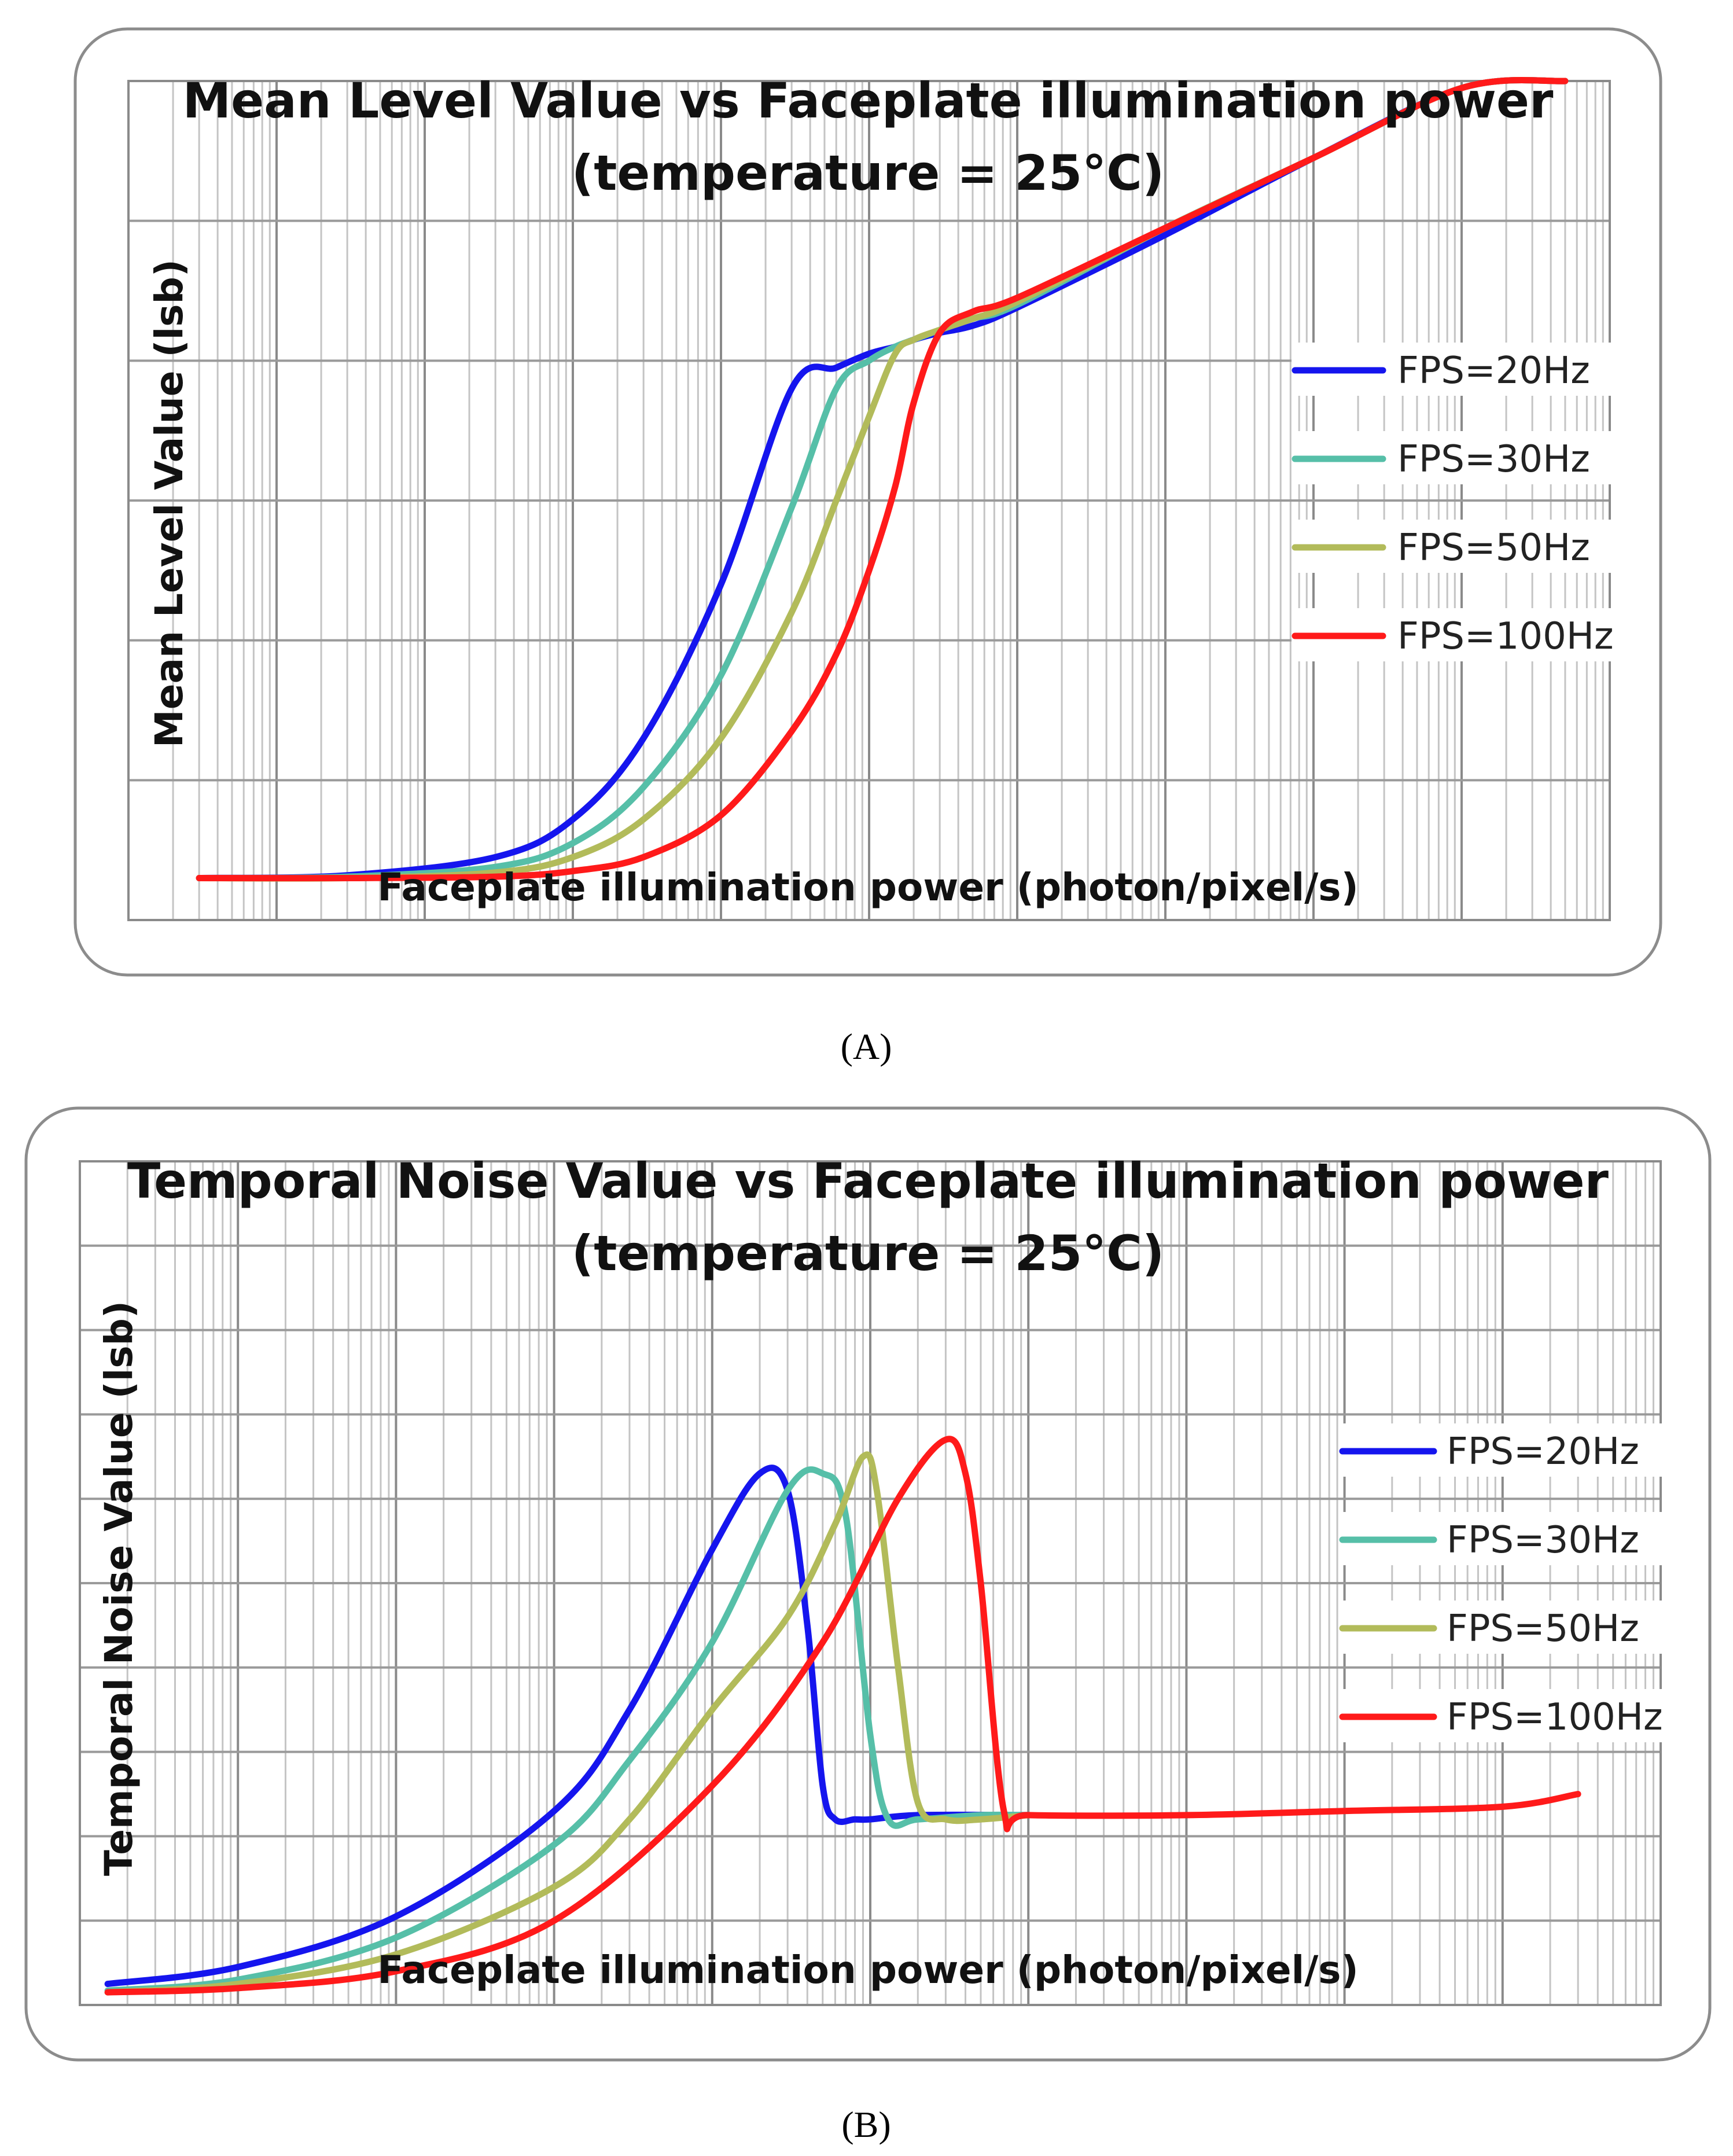 This screenshot has width=1733, height=2156. I want to click on series-line-fps-30hz, so click(568, 1730).